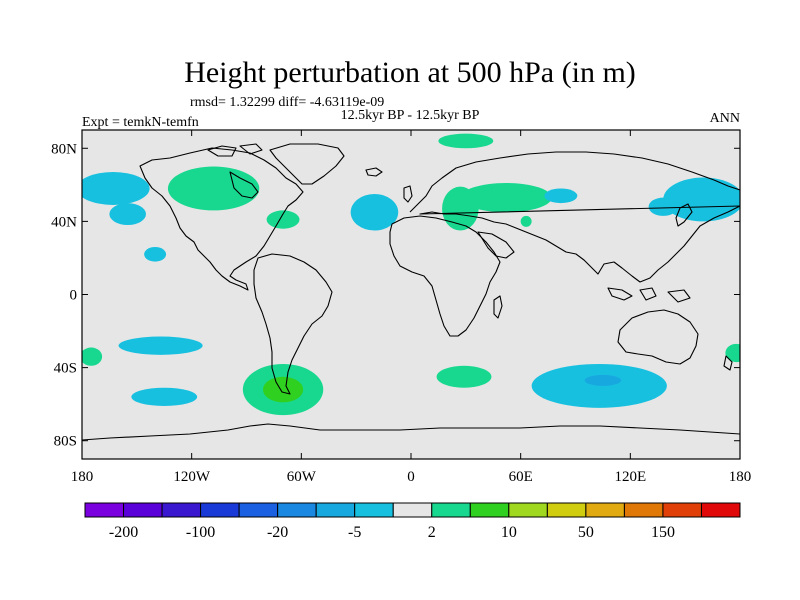  What do you see at coordinates (411, 477) in the screenshot?
I see `x-tick-label: 0` at bounding box center [411, 477].